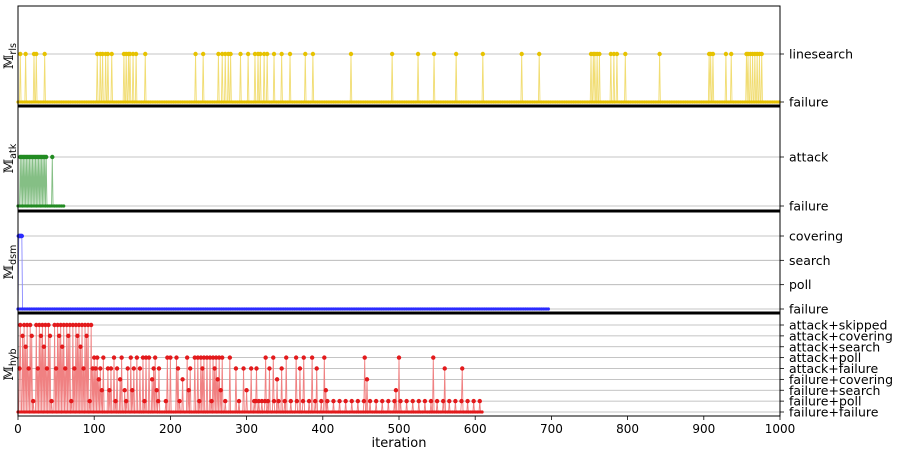 This screenshot has height=449, width=897. Describe the element at coordinates (810, 260) in the screenshot. I see `state-label-dsm: search` at that location.